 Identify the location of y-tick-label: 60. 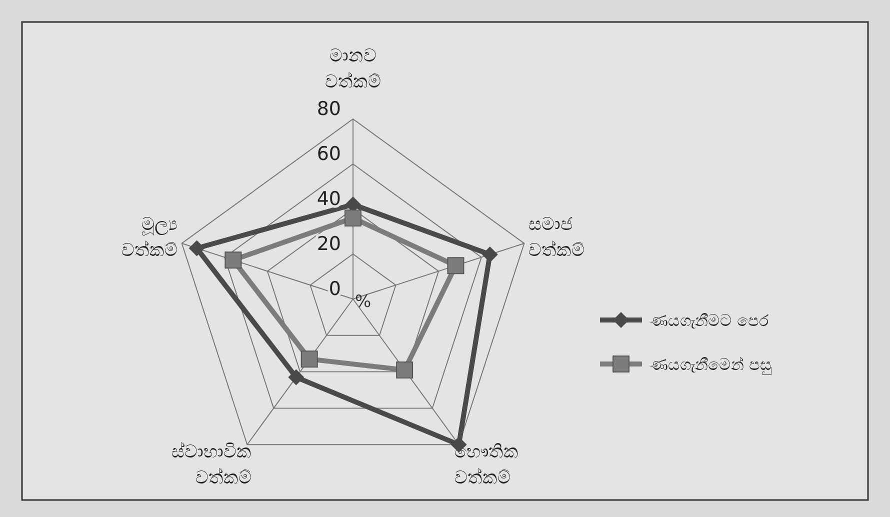
(328, 154).